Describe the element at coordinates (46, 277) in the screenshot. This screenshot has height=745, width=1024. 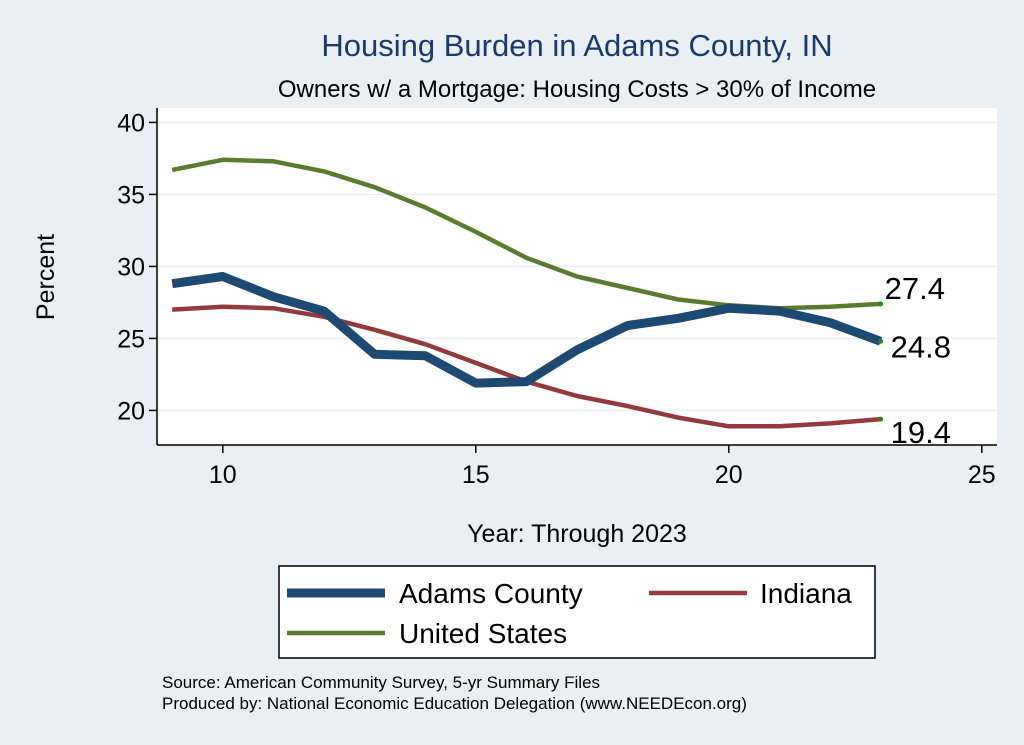
I see `y-axis-label: Percent` at that location.